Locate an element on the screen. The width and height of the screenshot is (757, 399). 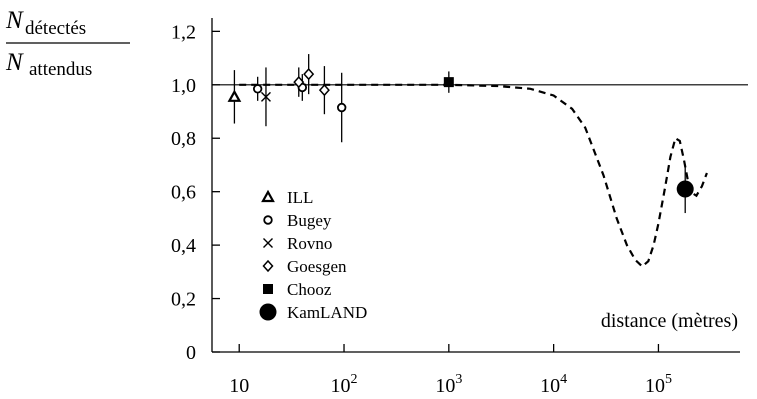
y-ticks: 0 0,2 0,4 0,6 0,8 1,0 1,2 is located at coordinates (195, 192).